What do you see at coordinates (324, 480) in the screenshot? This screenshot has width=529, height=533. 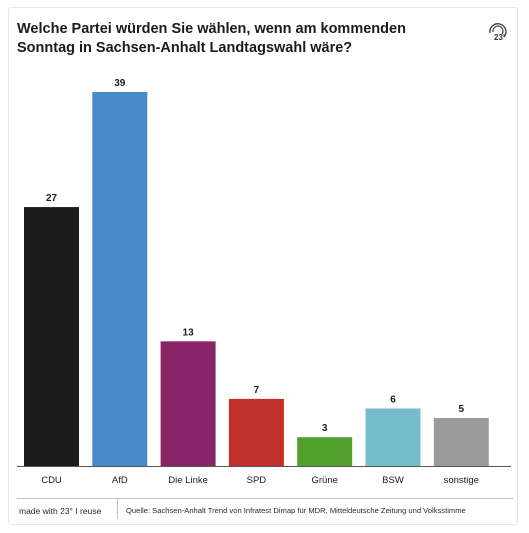 I see `category-label: Grüne` at bounding box center [324, 480].